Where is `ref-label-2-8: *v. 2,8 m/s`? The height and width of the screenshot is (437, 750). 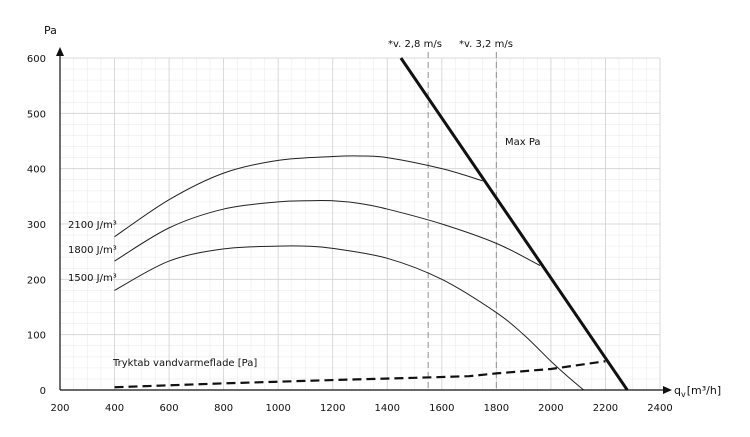
ref-label-2-8: *v. 2,8 m/s is located at coordinates (415, 44).